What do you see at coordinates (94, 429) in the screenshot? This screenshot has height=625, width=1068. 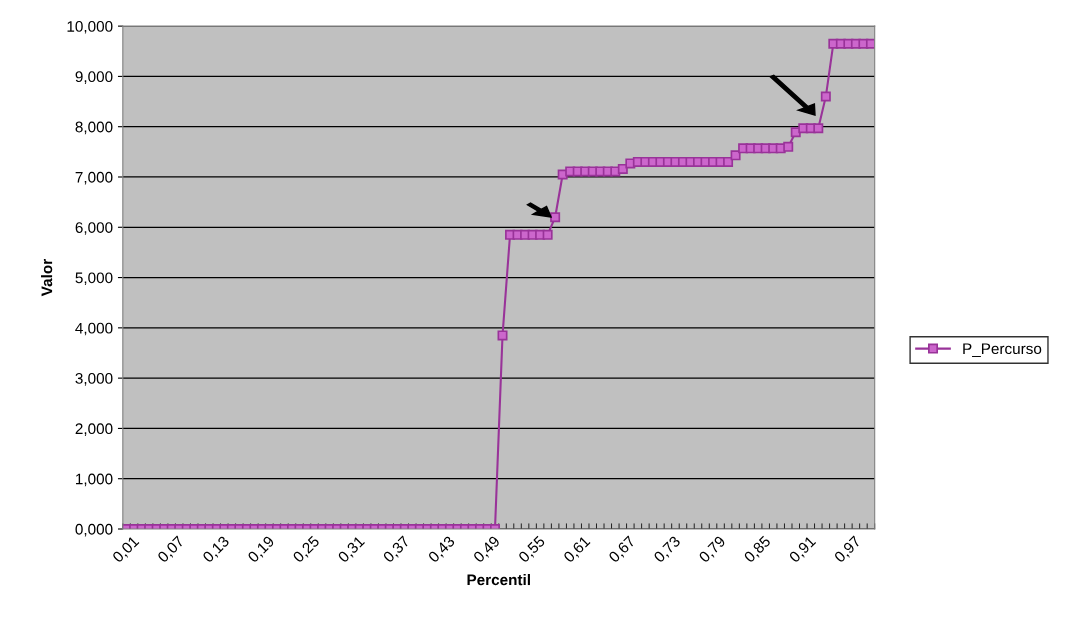 I see `y-tick-label: 2,000` at bounding box center [94, 429].